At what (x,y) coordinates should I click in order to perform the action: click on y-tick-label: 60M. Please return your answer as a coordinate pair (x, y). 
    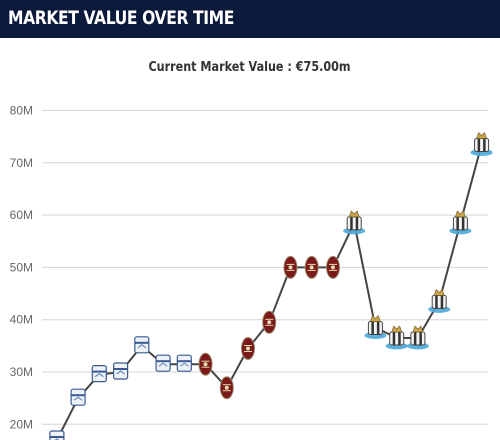
    Looking at the image, I should click on (21, 215).